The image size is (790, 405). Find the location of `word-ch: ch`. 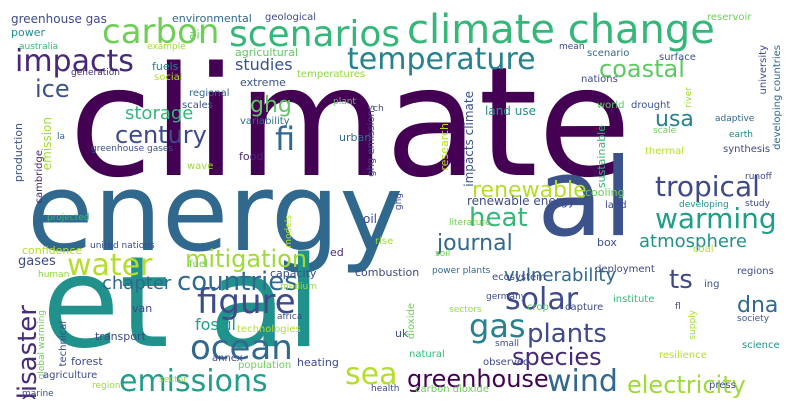

word-ch: ch is located at coordinates (378, 109).